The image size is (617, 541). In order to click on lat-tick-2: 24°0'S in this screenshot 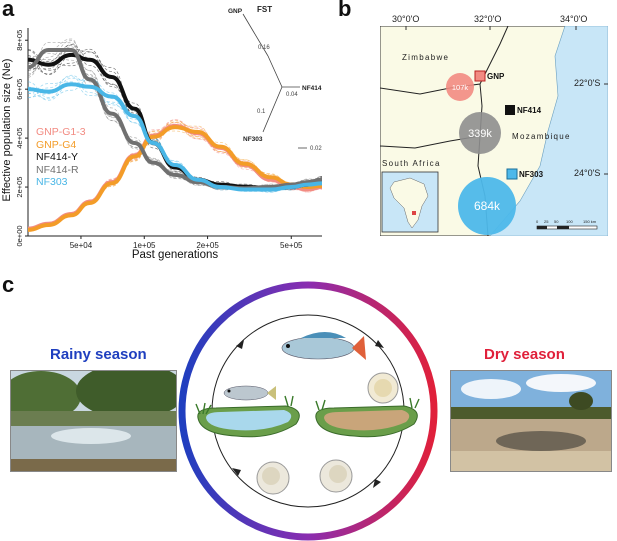, I will do `click(587, 173)`.